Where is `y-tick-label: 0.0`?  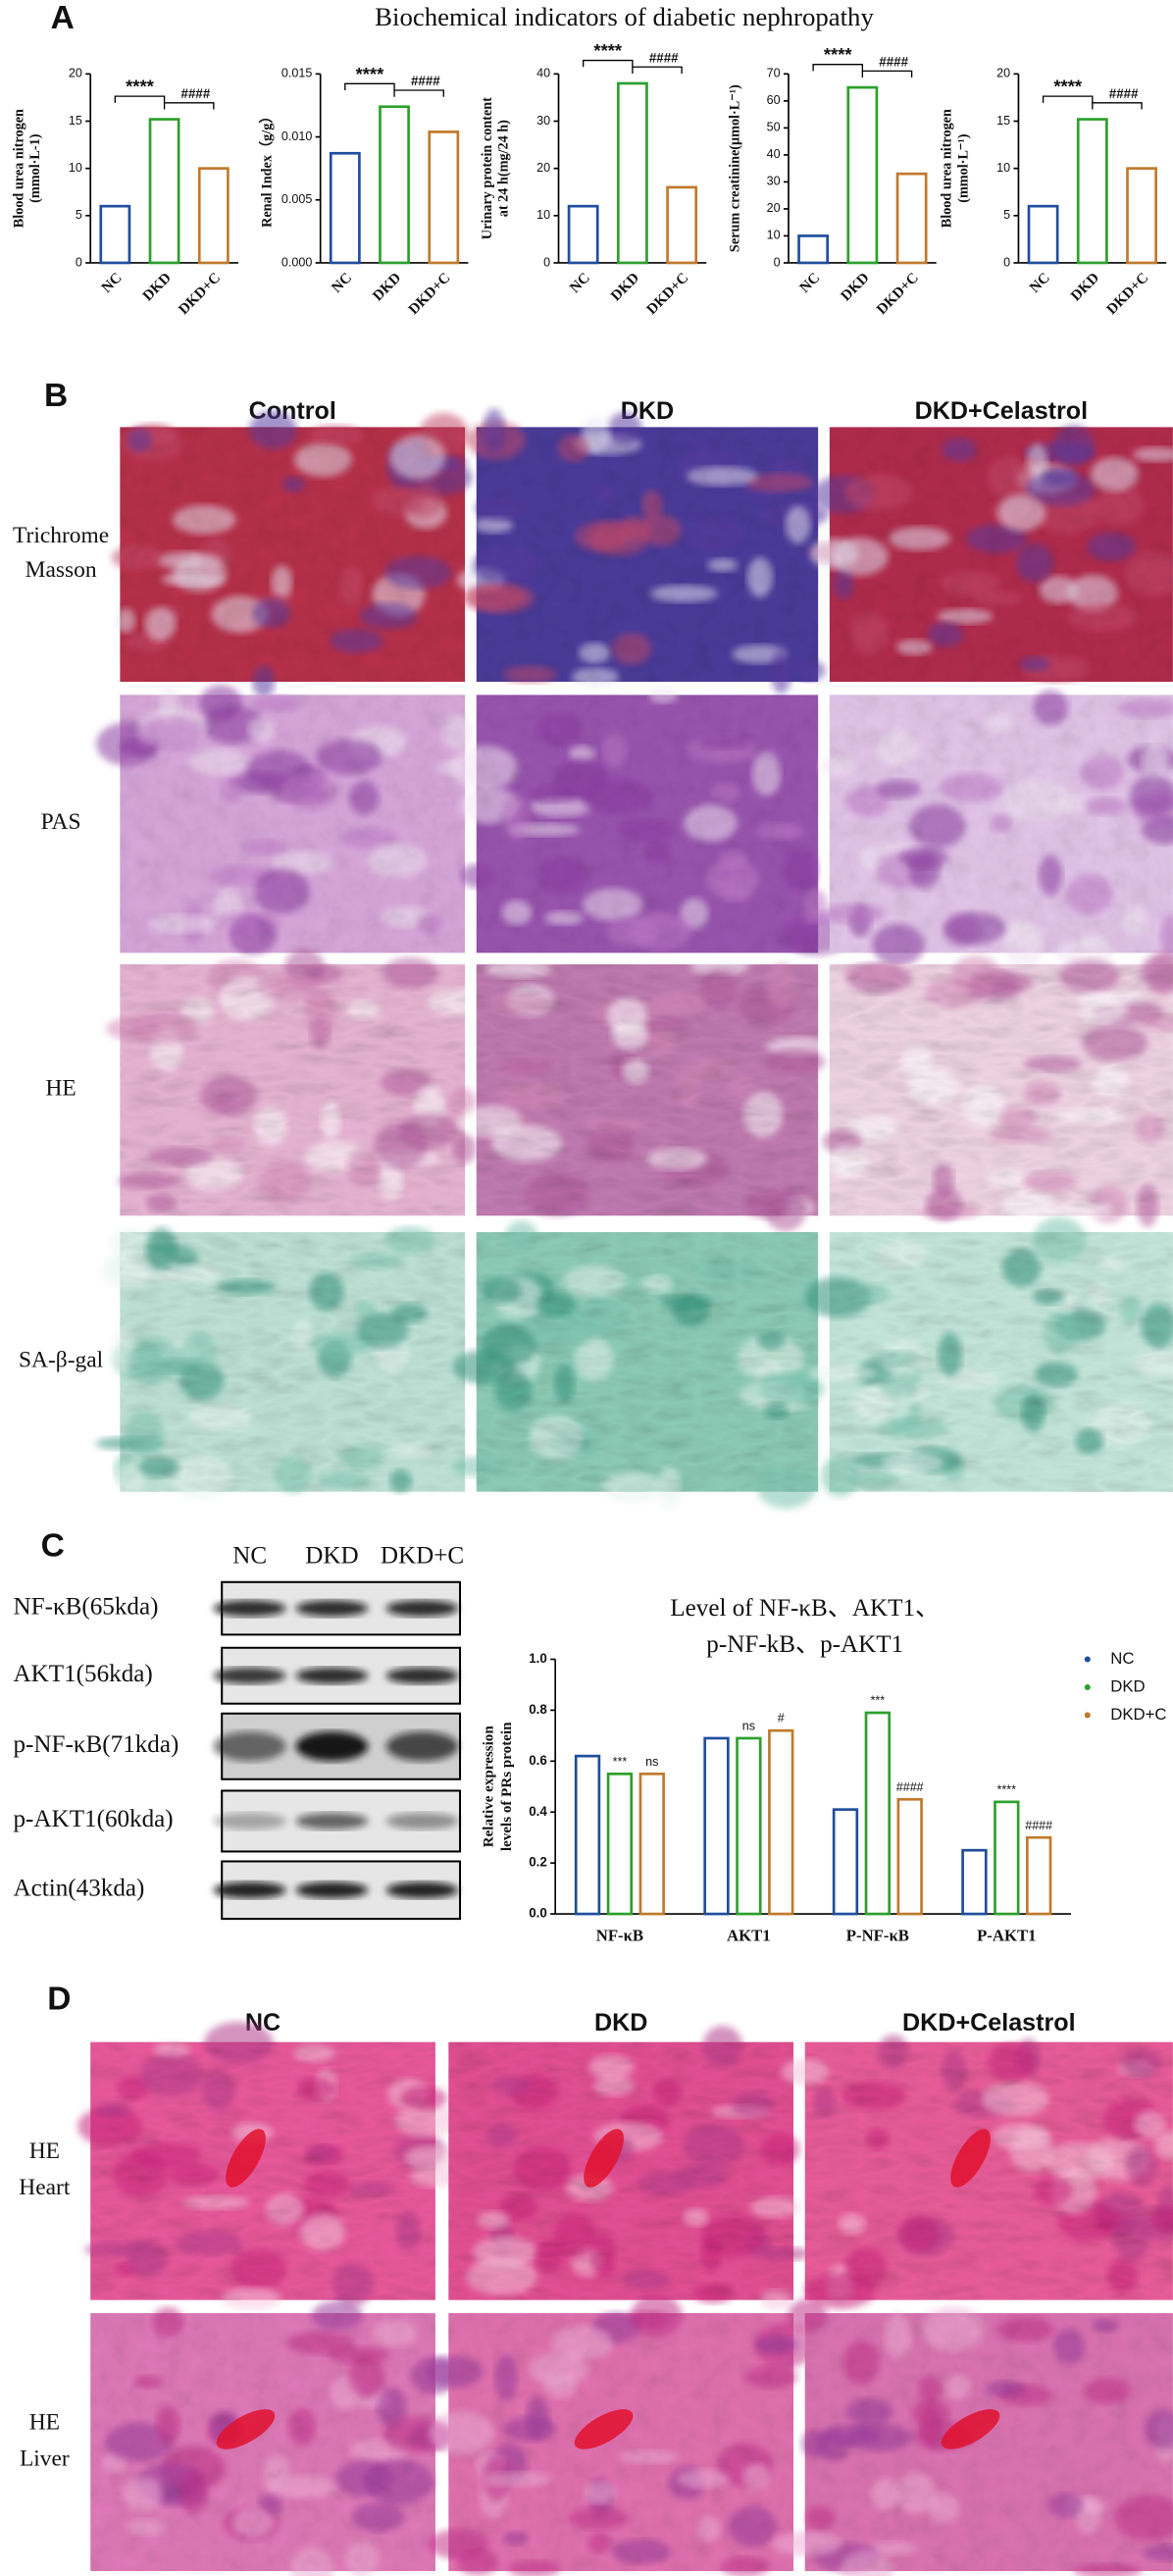 y-tick-label: 0.0 is located at coordinates (538, 1913).